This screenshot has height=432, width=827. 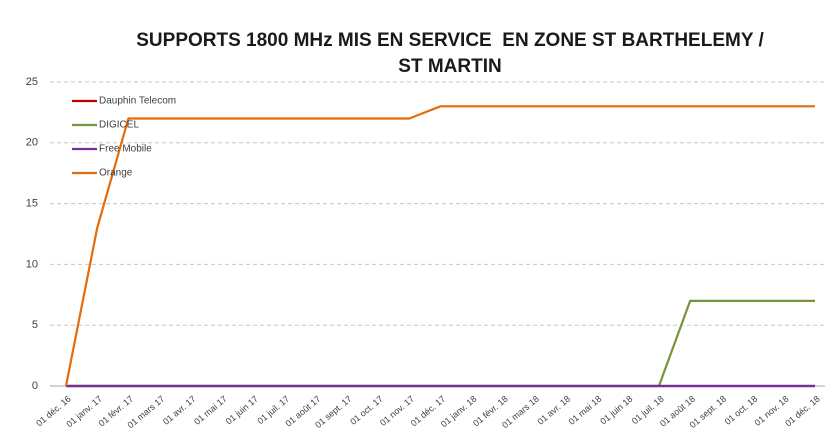 I want to click on x-tick-label: 01 avr. 18, so click(x=553, y=410).